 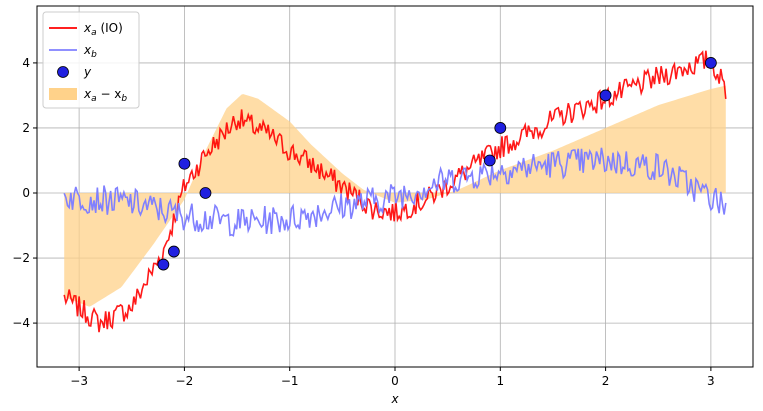 I want to click on x-tick-label: 1, so click(x=500, y=381).